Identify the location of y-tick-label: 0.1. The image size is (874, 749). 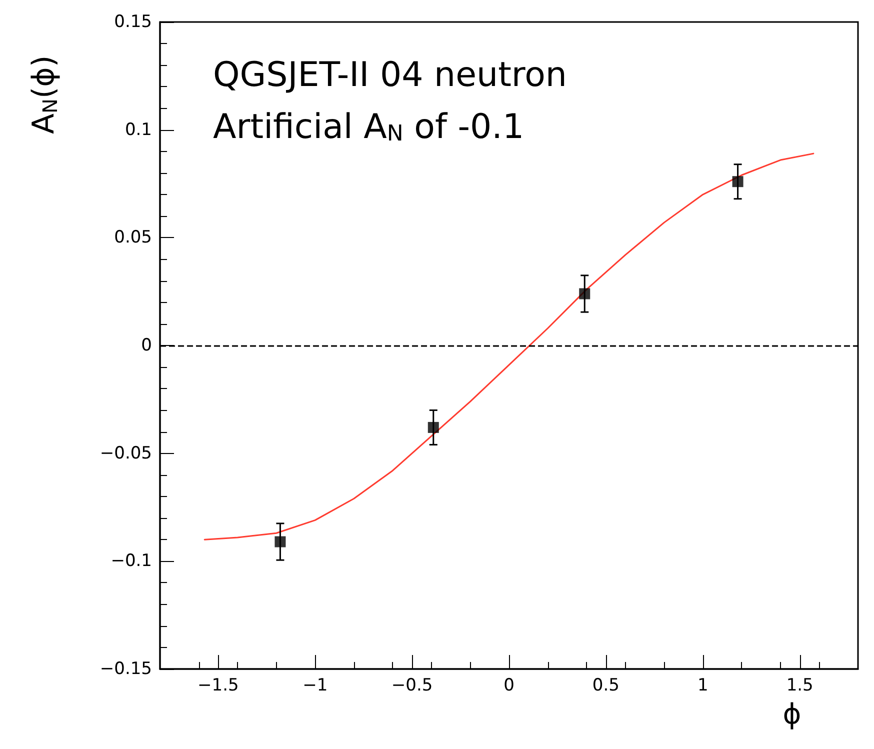
(138, 130).